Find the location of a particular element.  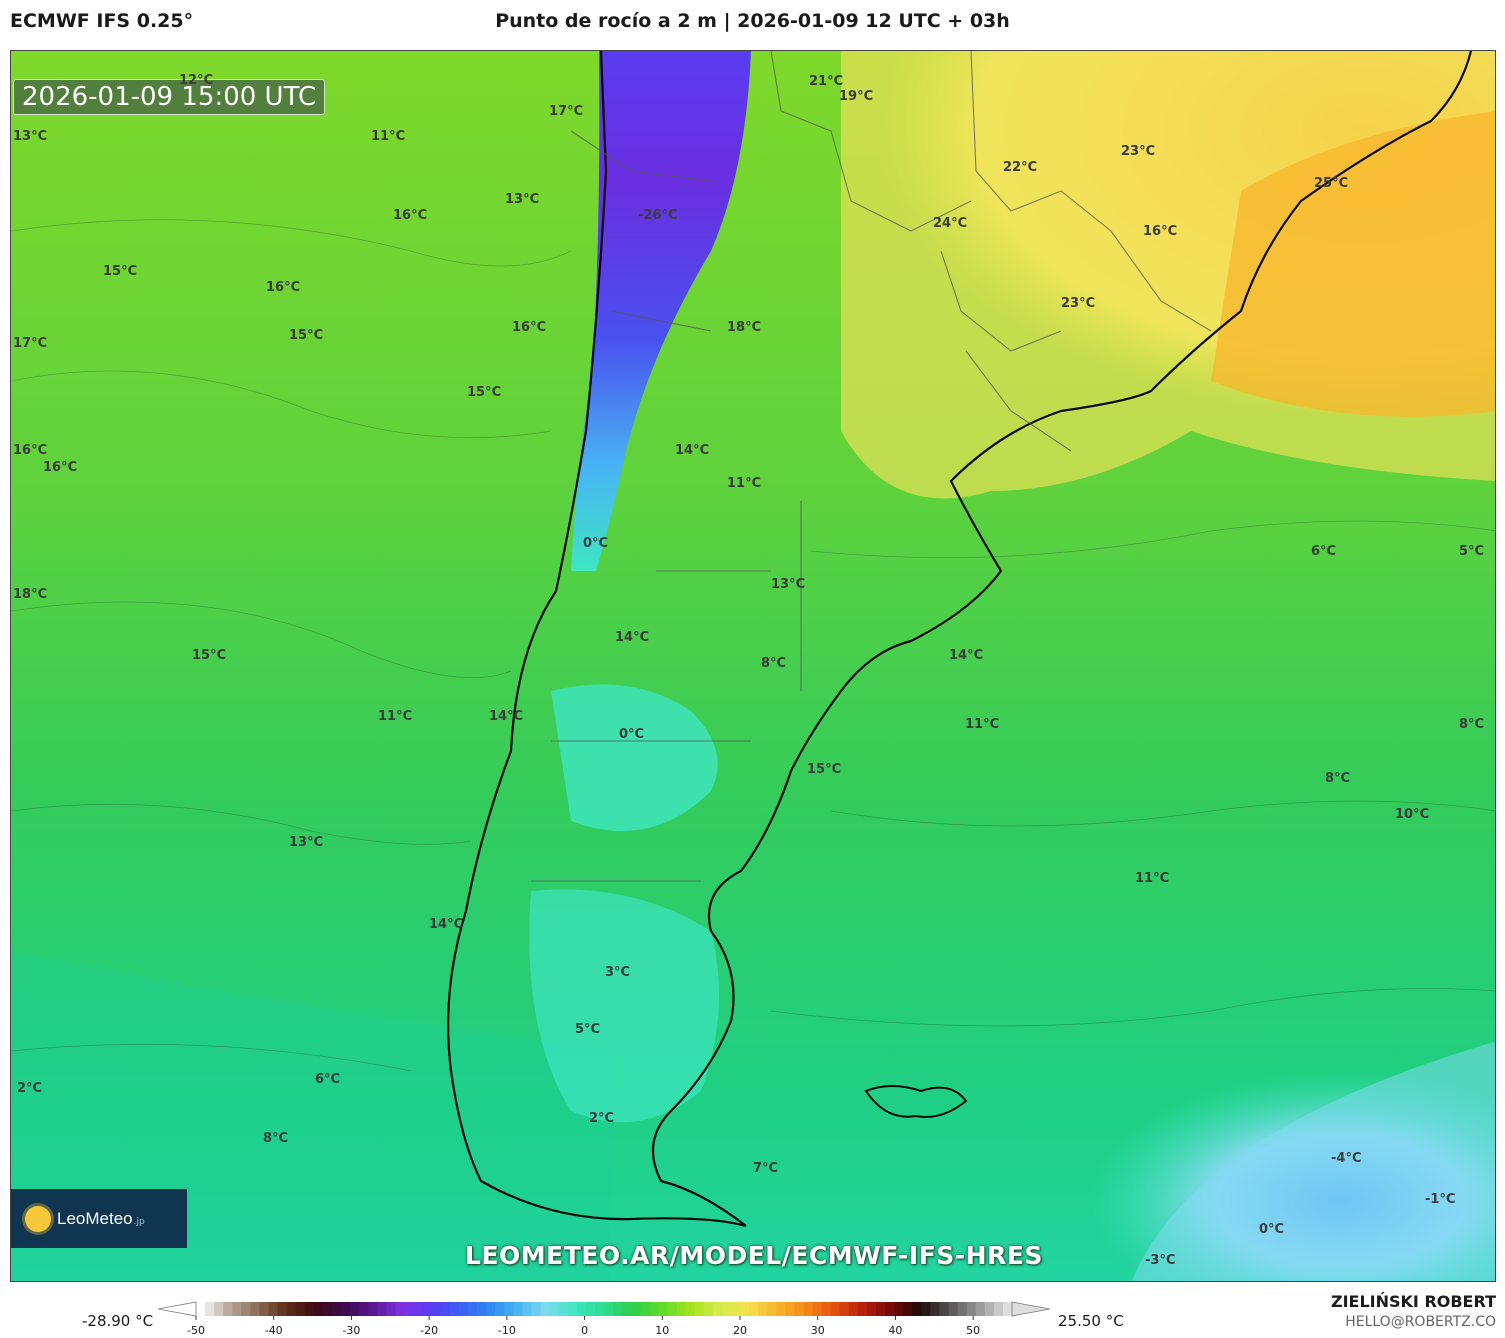

colorbar-max-label: 25.50 °C is located at coordinates (1091, 1321).